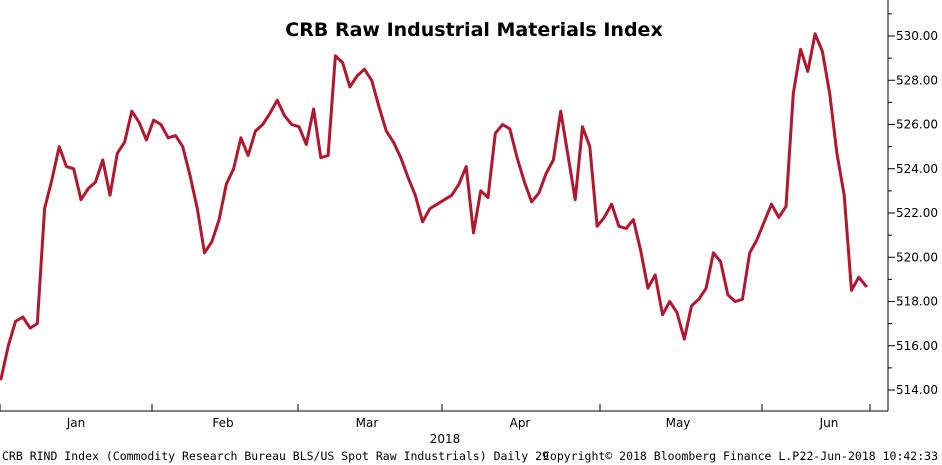 This screenshot has height=465, width=942. Describe the element at coordinates (917, 302) in the screenshot. I see `y-tick-label: 518.00` at that location.